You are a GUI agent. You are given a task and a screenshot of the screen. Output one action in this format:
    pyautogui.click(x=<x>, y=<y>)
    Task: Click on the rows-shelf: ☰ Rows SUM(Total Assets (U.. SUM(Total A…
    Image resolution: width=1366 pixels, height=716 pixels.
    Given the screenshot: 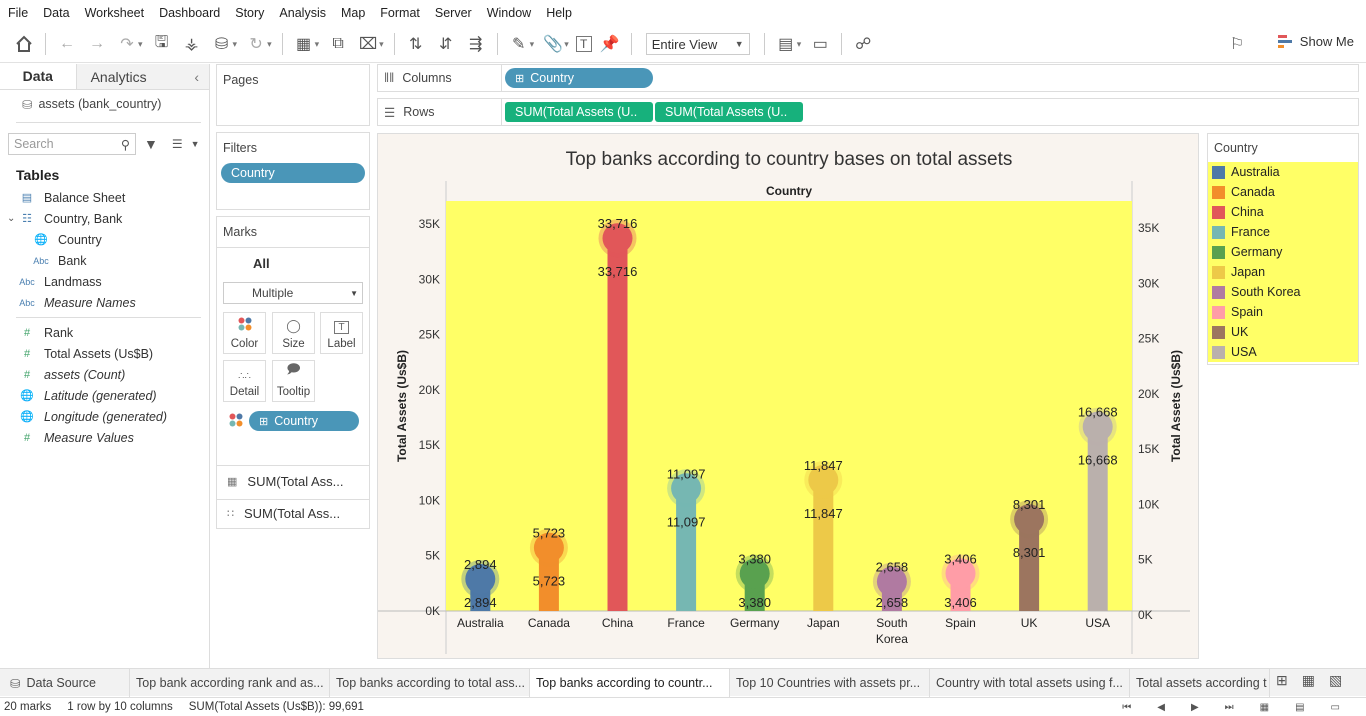 What is the action you would take?
    pyautogui.click(x=868, y=112)
    